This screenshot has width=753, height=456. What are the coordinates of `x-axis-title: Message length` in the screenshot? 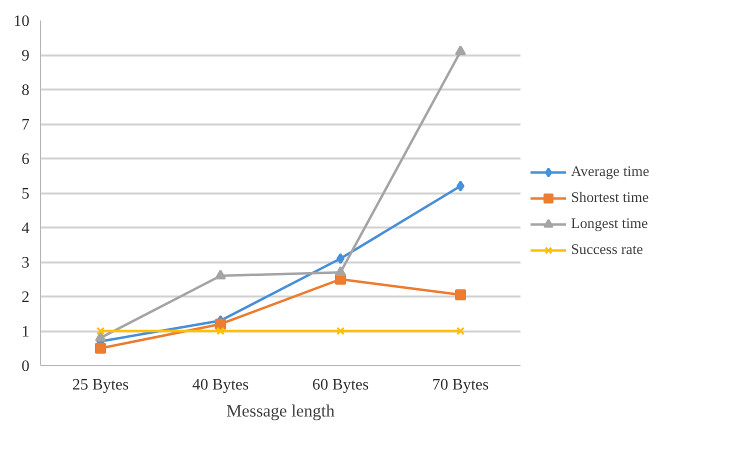 It's located at (280, 411).